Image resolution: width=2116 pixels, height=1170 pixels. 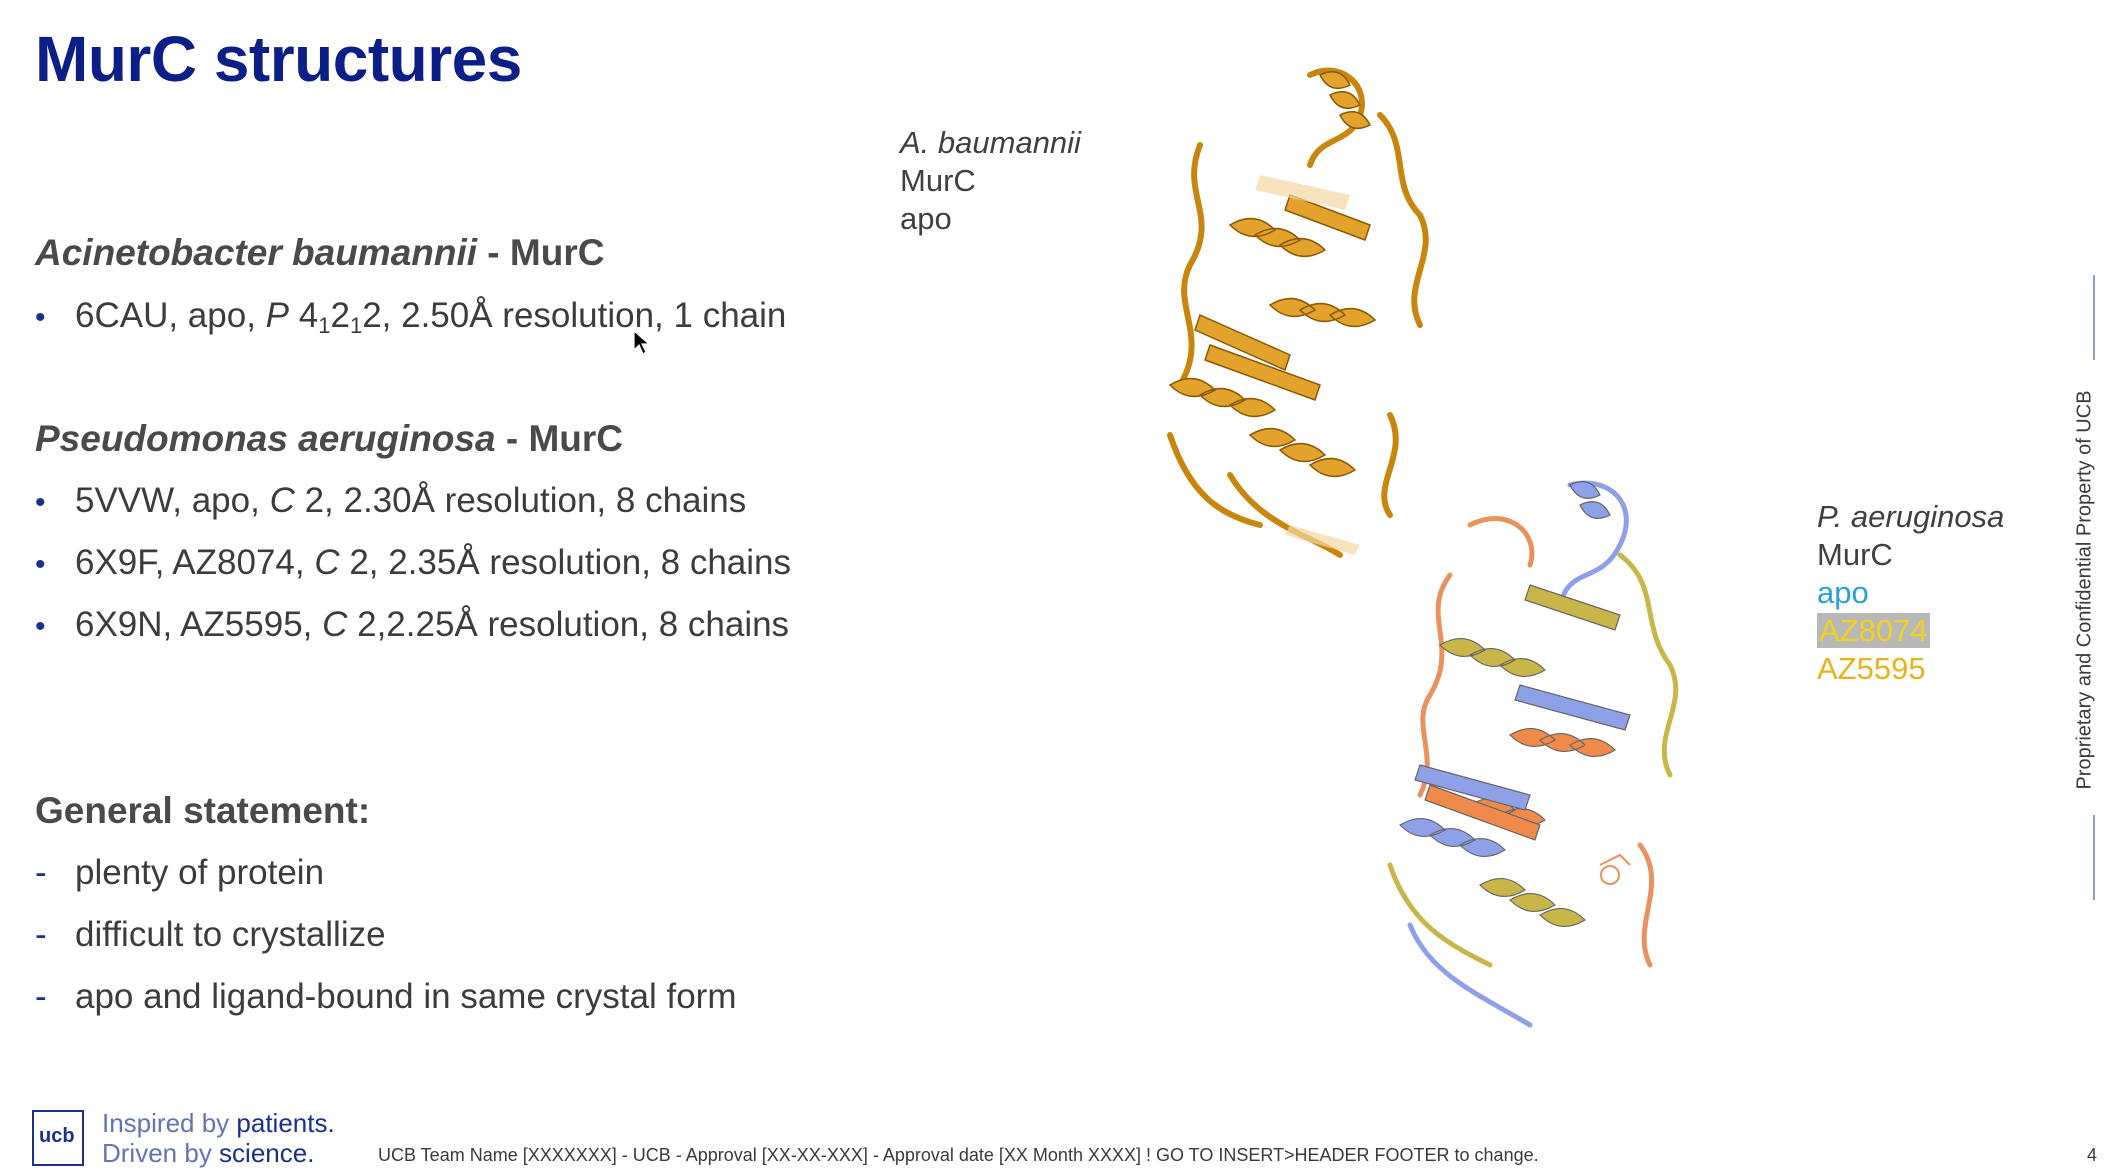 I want to click on bullet-text: 2, 2.30Å resolution, 8 chains, so click(x=520, y=500).